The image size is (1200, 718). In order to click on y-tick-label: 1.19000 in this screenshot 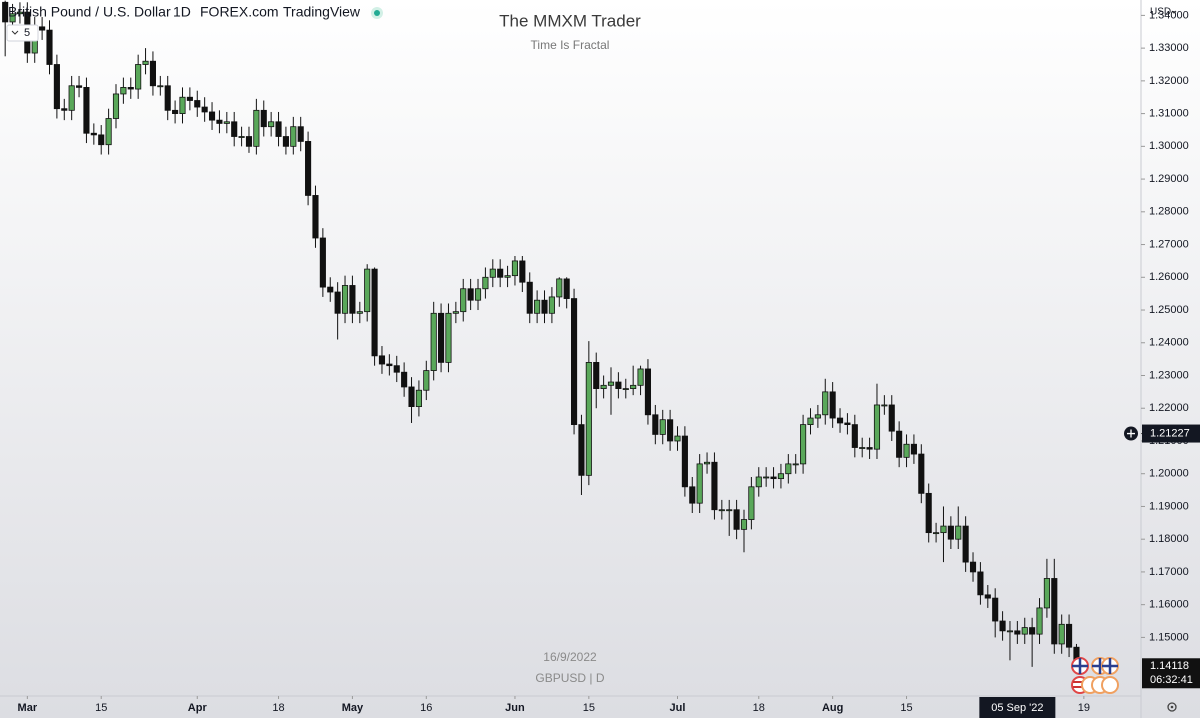, I will do `click(1169, 506)`.